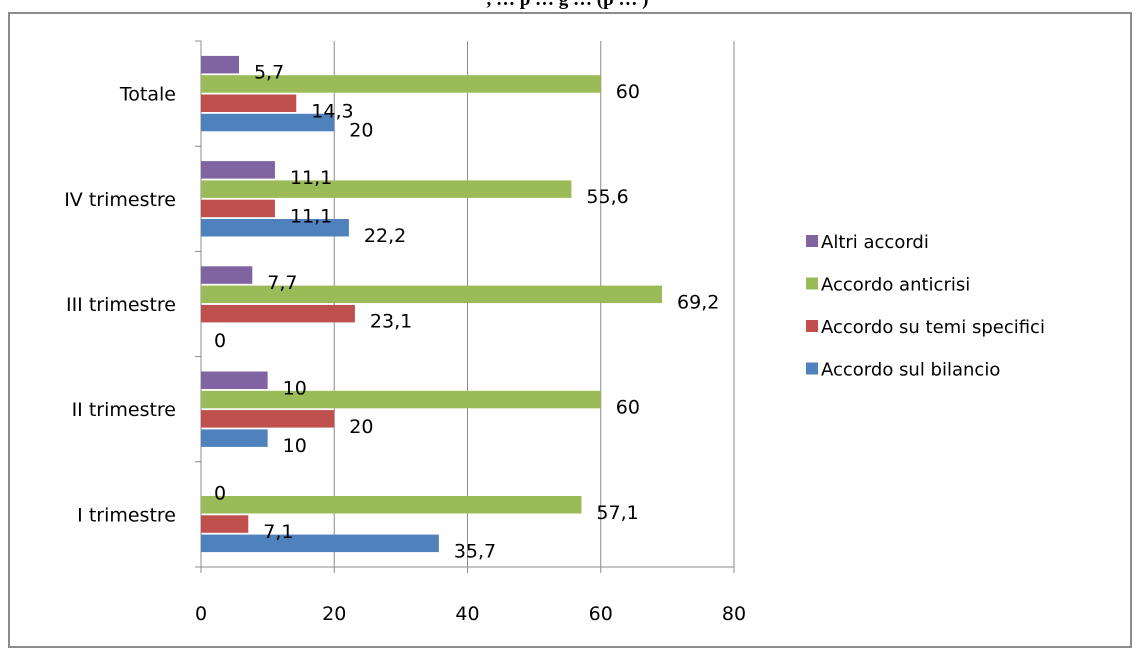 The width and height of the screenshot is (1135, 651). I want to click on data-label: 35,7, so click(475, 551).